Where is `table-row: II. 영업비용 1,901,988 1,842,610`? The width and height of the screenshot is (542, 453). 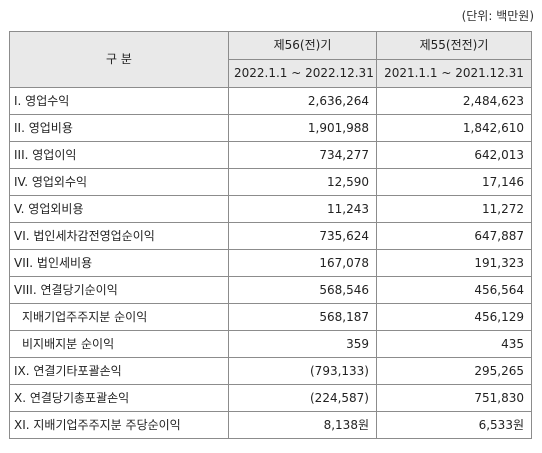
table-row: II. 영업비용 1,901,988 1,842,610 is located at coordinates (270, 128).